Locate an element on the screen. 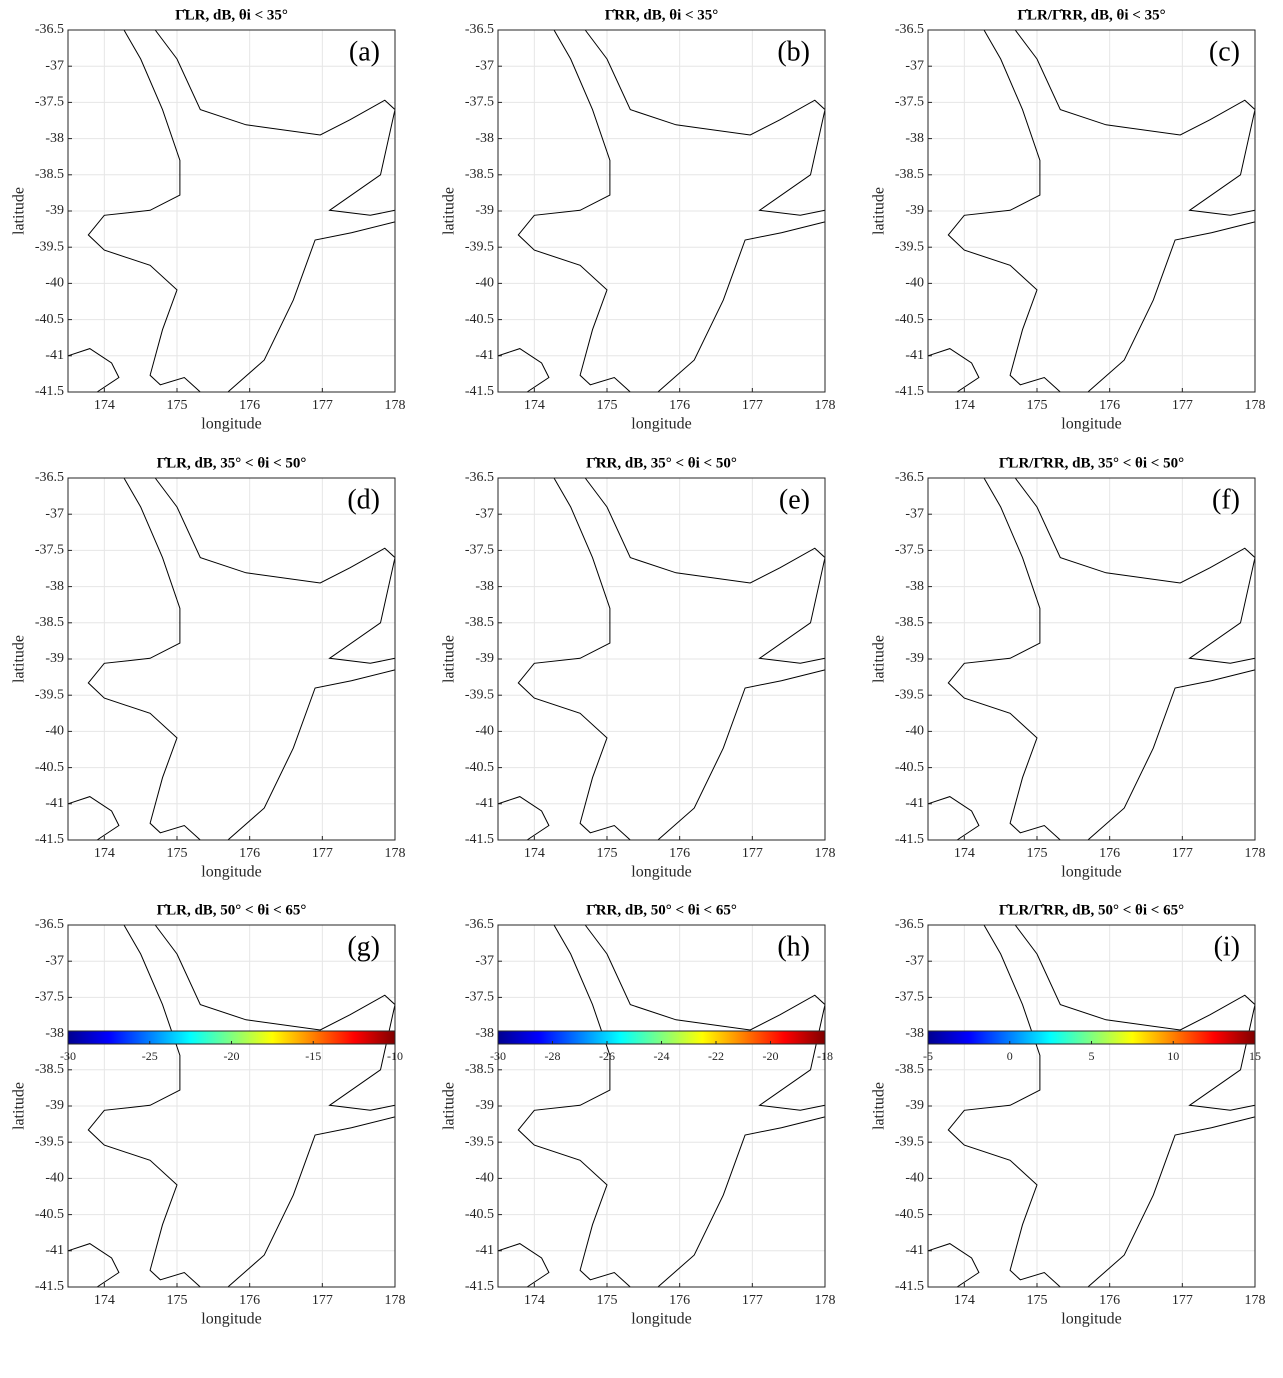  panel-title: Γ̂LR, dB, θi < 35° is located at coordinates (231, 15).